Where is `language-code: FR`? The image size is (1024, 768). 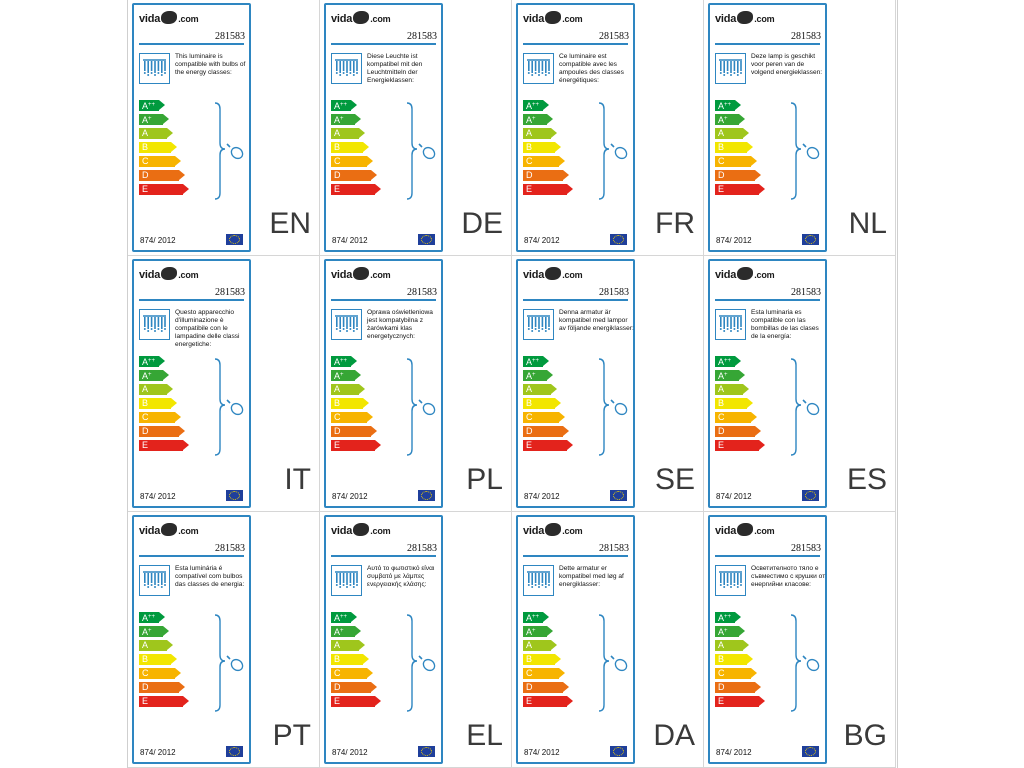 language-code: FR is located at coordinates (675, 223).